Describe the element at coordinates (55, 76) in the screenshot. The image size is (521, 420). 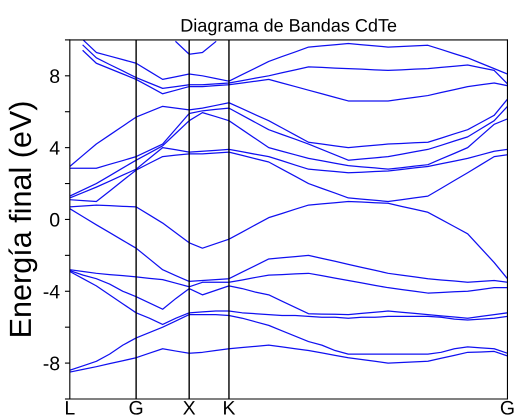
I see `y-tick-label: 8` at that location.